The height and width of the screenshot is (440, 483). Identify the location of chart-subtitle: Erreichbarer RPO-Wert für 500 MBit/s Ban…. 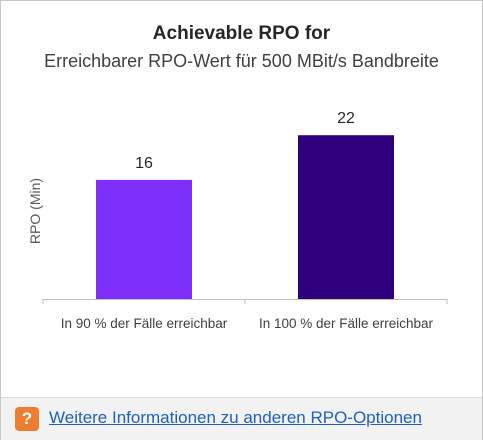
(241, 61).